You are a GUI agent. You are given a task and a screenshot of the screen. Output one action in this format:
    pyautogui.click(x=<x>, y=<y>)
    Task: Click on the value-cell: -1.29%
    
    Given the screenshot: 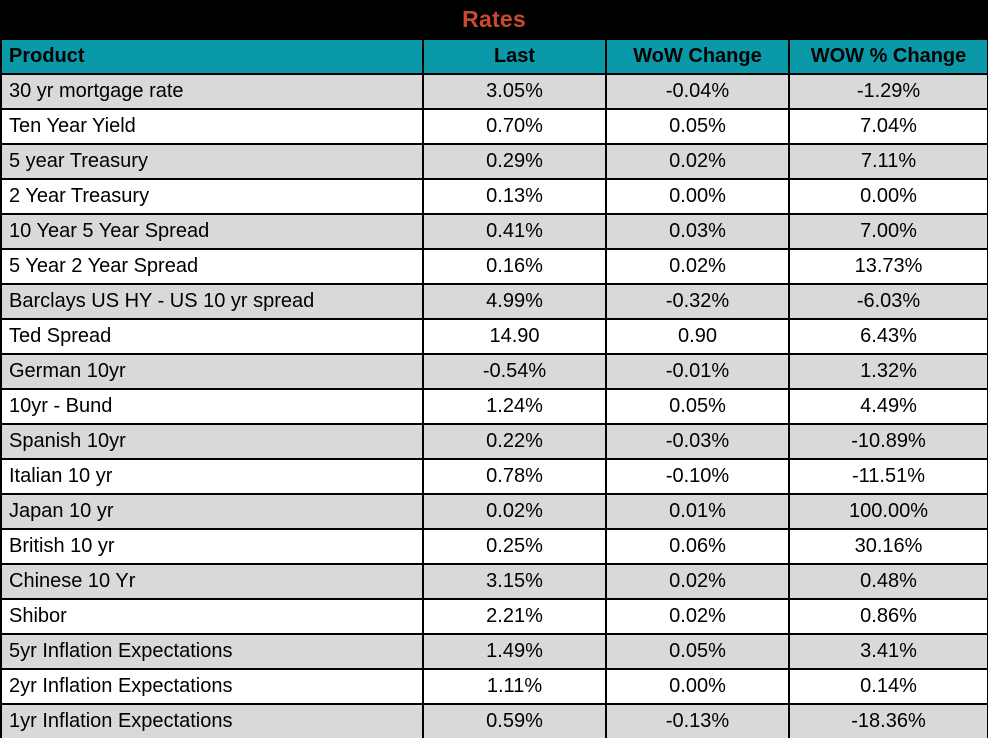 What is the action you would take?
    pyautogui.click(x=888, y=91)
    